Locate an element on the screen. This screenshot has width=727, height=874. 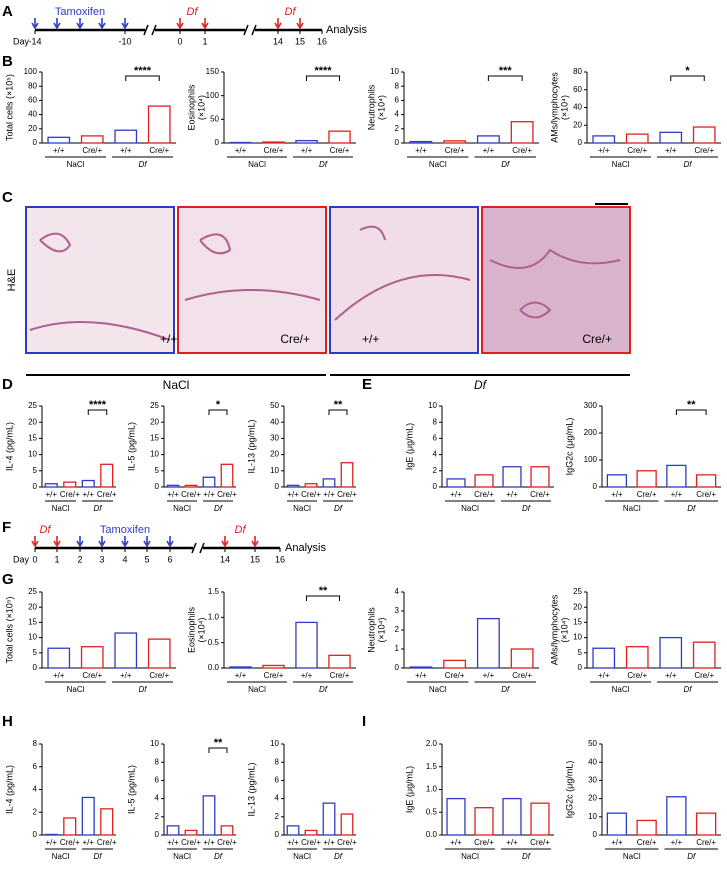
y-tick-label: 8 is located at coordinates (35, 743).